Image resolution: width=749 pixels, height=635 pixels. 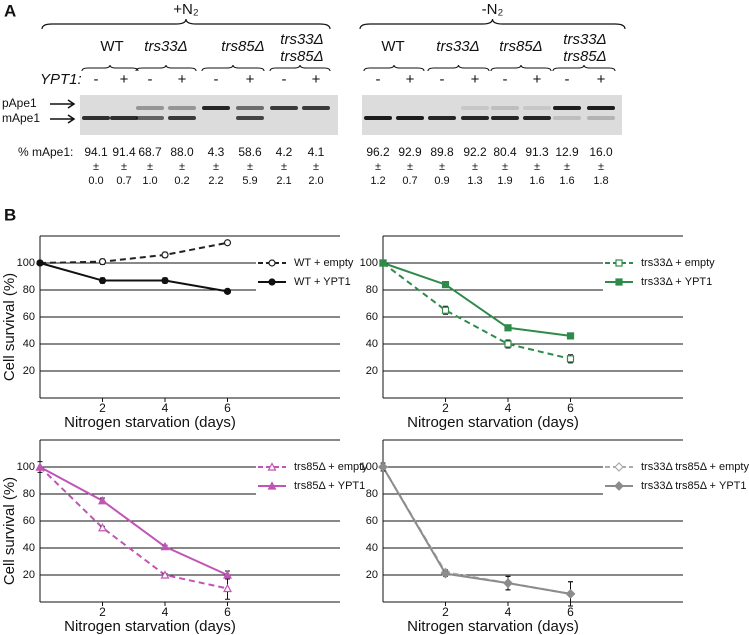 I want to click on condition-label: +N₂, so click(x=186, y=9).